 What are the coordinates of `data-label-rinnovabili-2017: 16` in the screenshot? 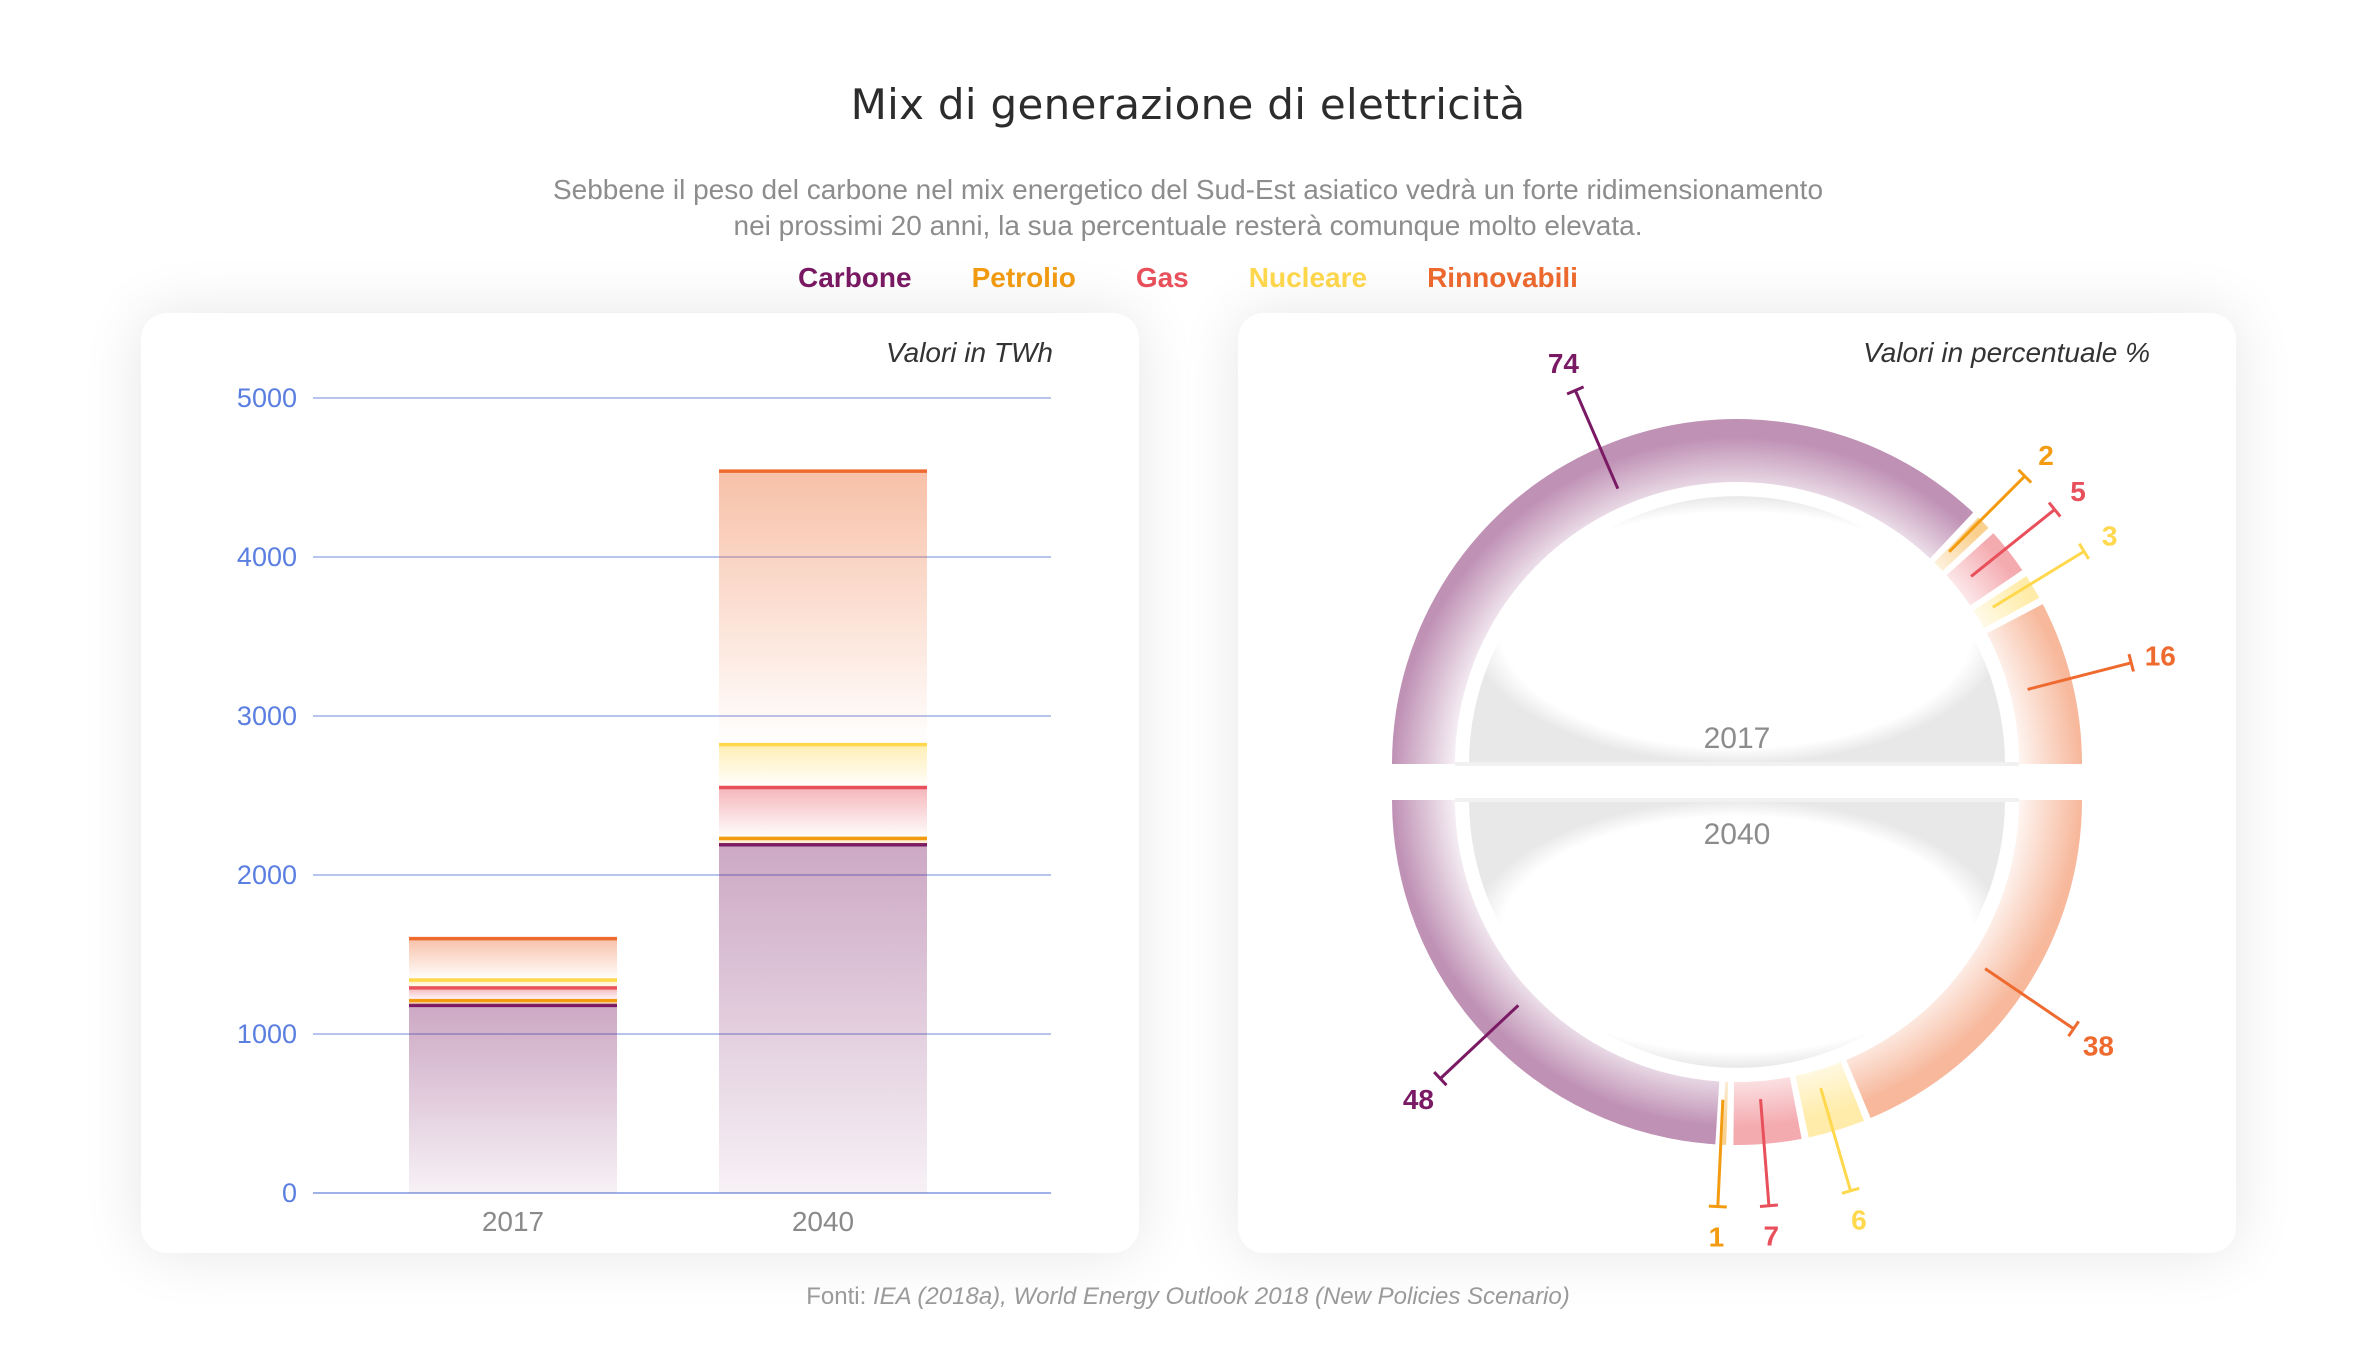 It's located at (2160, 655).